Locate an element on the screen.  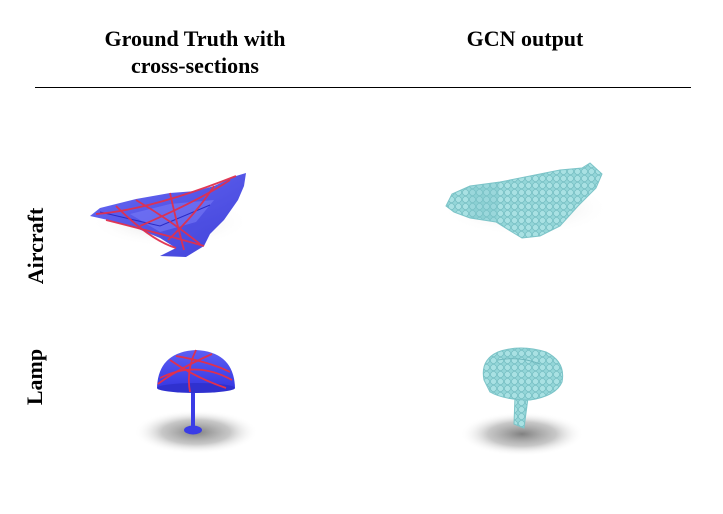
lamp-ground-truth-render is located at coordinates (196, 401).